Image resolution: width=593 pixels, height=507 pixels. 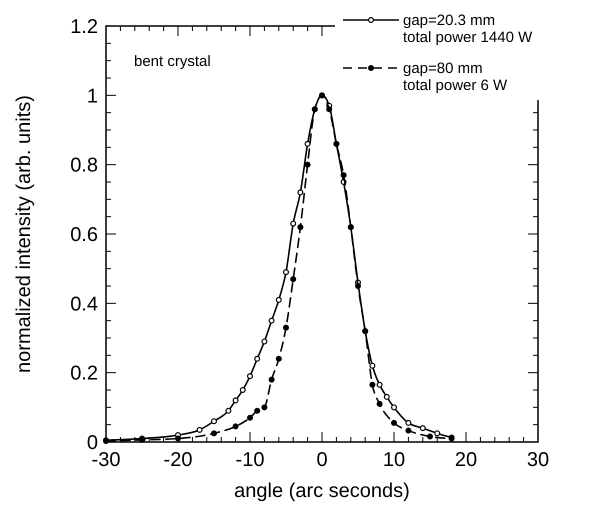 I want to click on legend-label: gap=80 mm total power 6 W, so click(x=455, y=77).